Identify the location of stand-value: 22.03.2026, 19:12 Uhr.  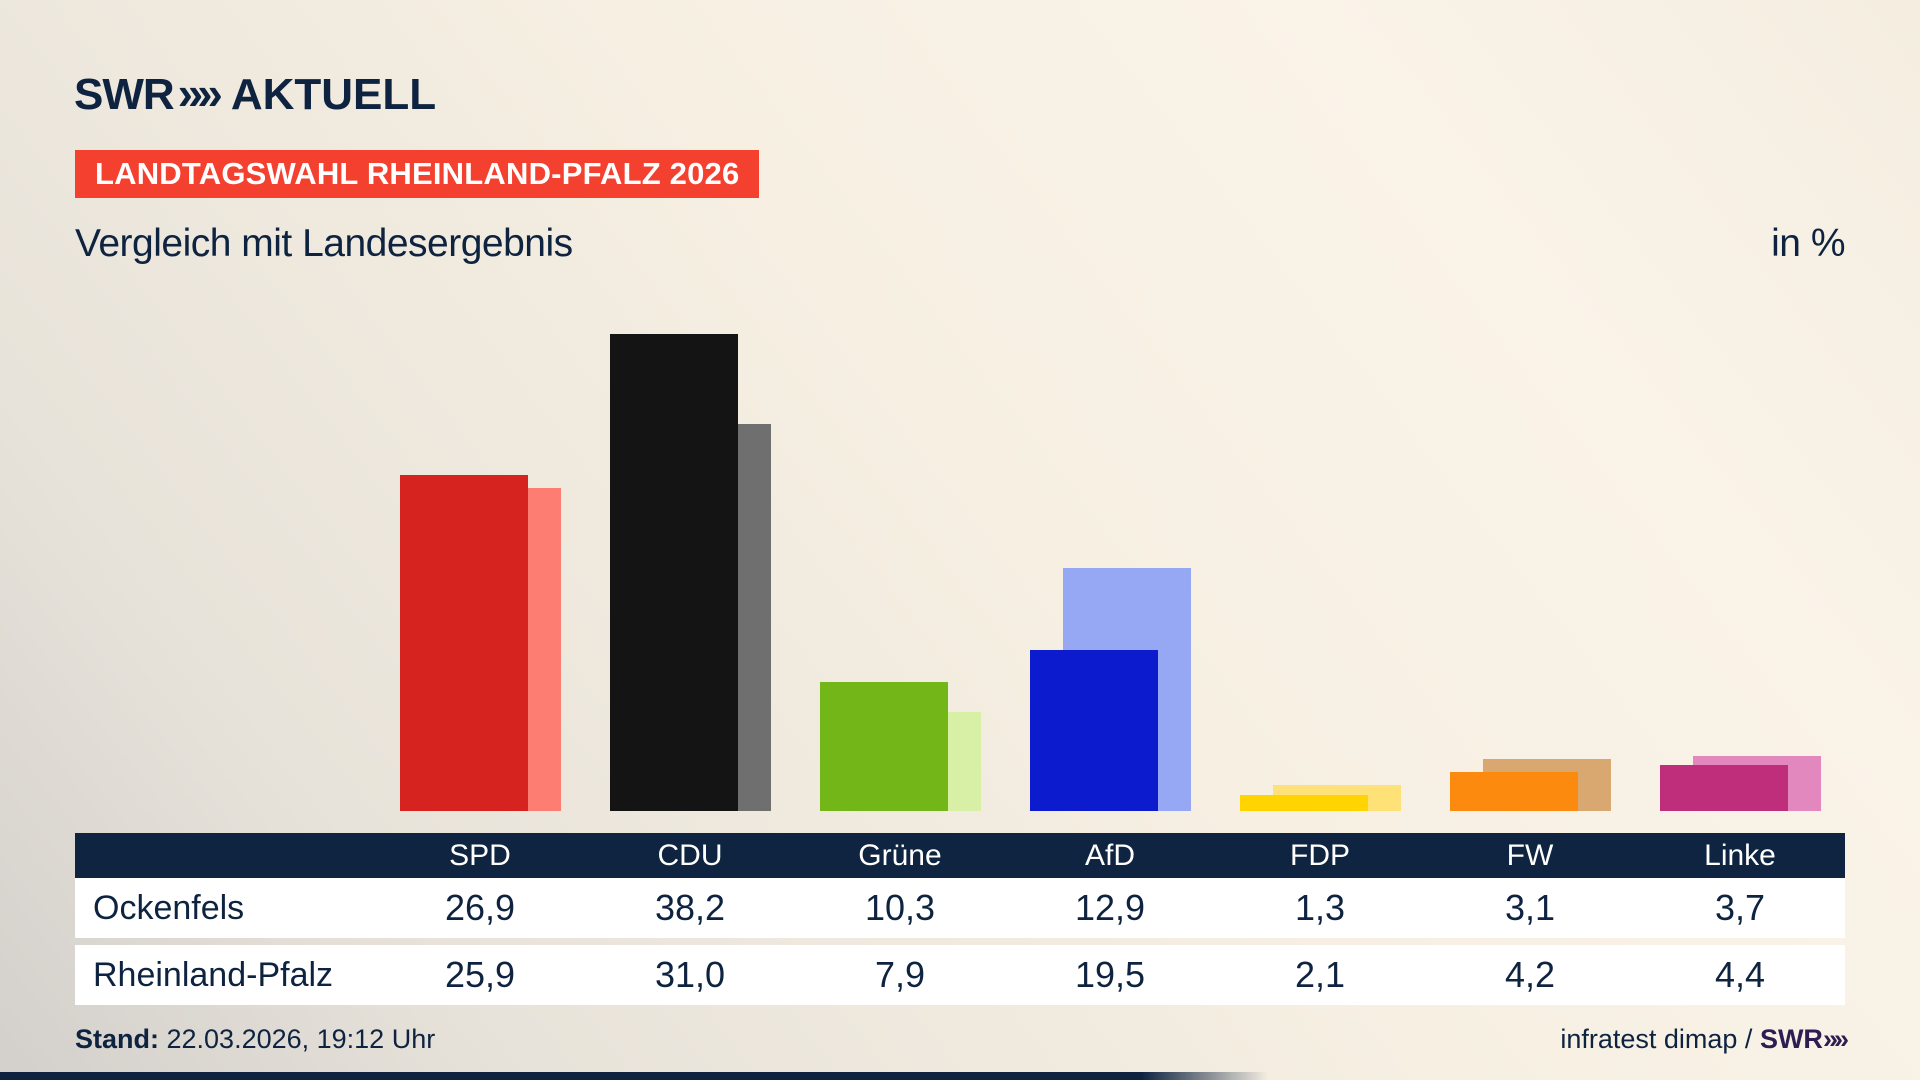
(297, 1039).